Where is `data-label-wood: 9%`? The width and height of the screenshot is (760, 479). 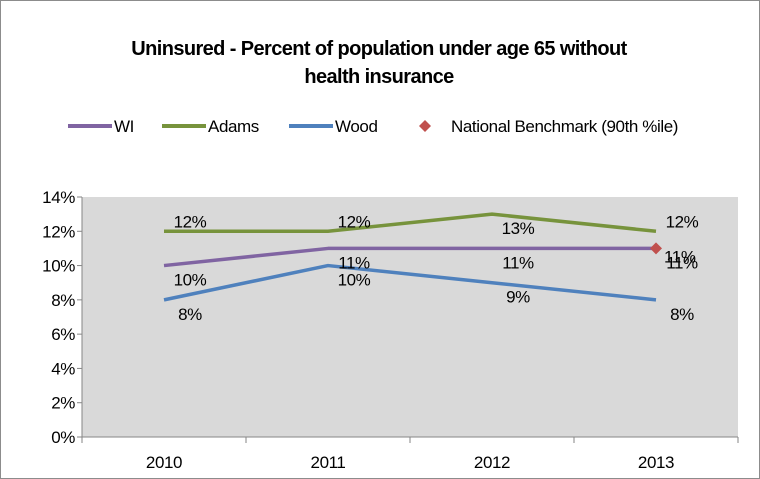
data-label-wood: 9% is located at coordinates (518, 297).